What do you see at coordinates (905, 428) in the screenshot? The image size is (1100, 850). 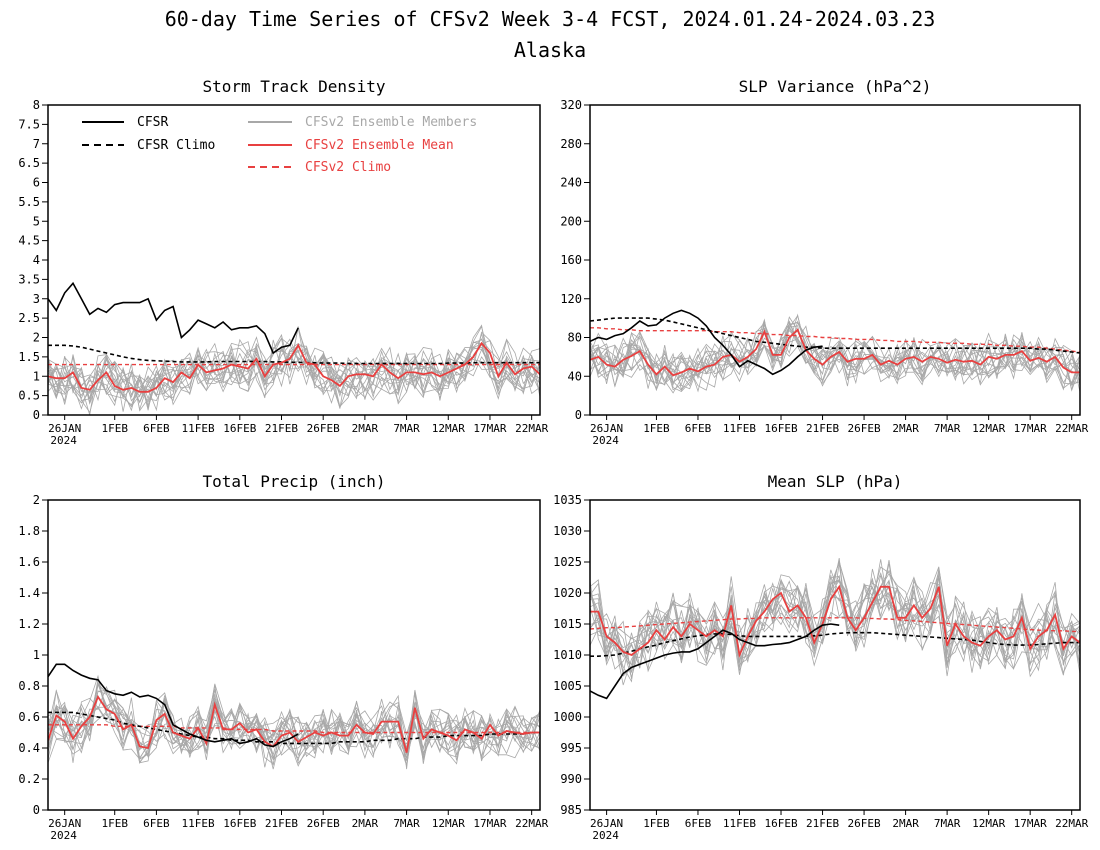 I see `slpvar-xtick-label: 2MAR` at bounding box center [905, 428].